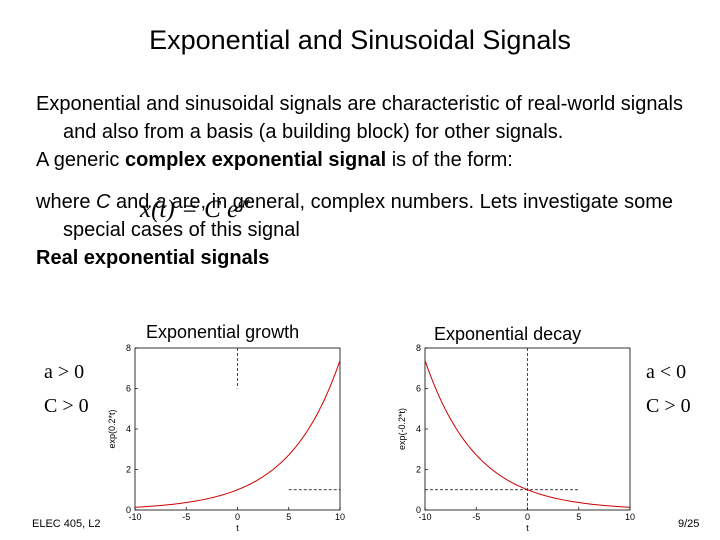  What do you see at coordinates (80, 160) in the screenshot?
I see `p2-text-pre: A generic` at bounding box center [80, 160].